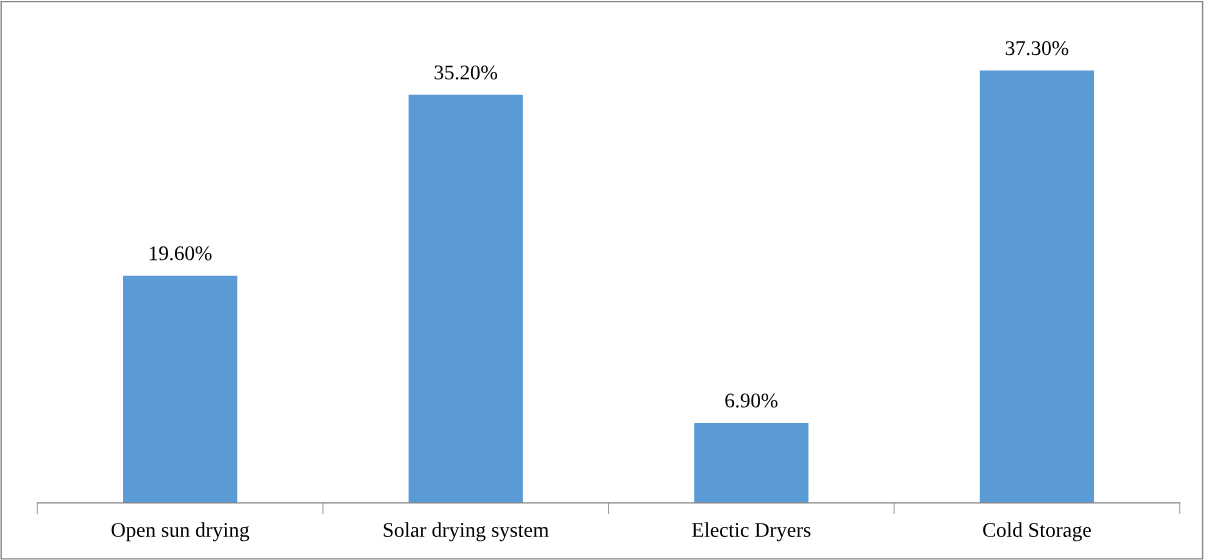  Describe the element at coordinates (180, 532) in the screenshot. I see `x-tick-label: Open sun drying` at that location.